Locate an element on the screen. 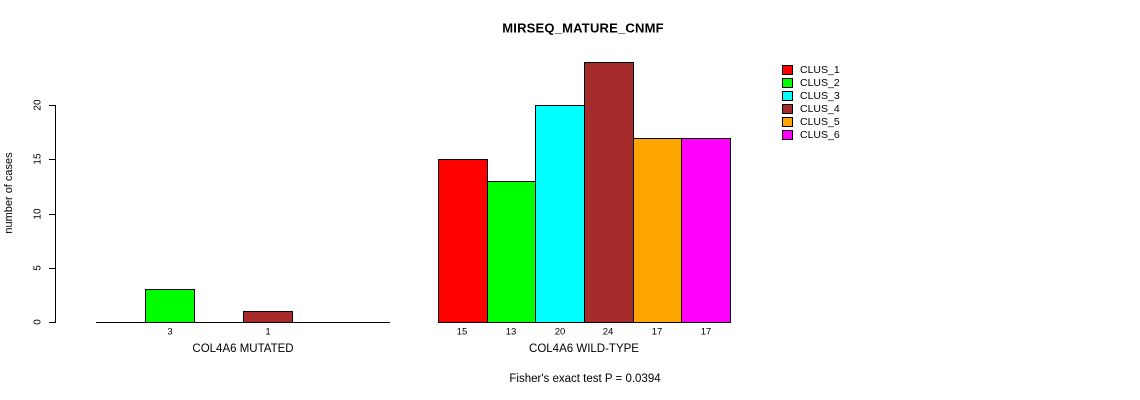 The height and width of the screenshot is (400, 1140). legend-label: CLUS_1 is located at coordinates (820, 70).